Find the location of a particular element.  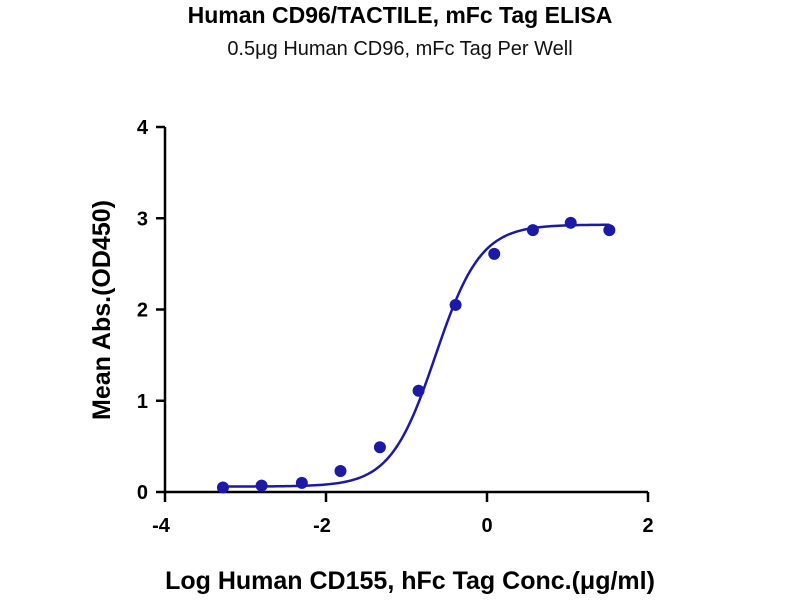

x-tick-label: 2 is located at coordinates (647, 526).